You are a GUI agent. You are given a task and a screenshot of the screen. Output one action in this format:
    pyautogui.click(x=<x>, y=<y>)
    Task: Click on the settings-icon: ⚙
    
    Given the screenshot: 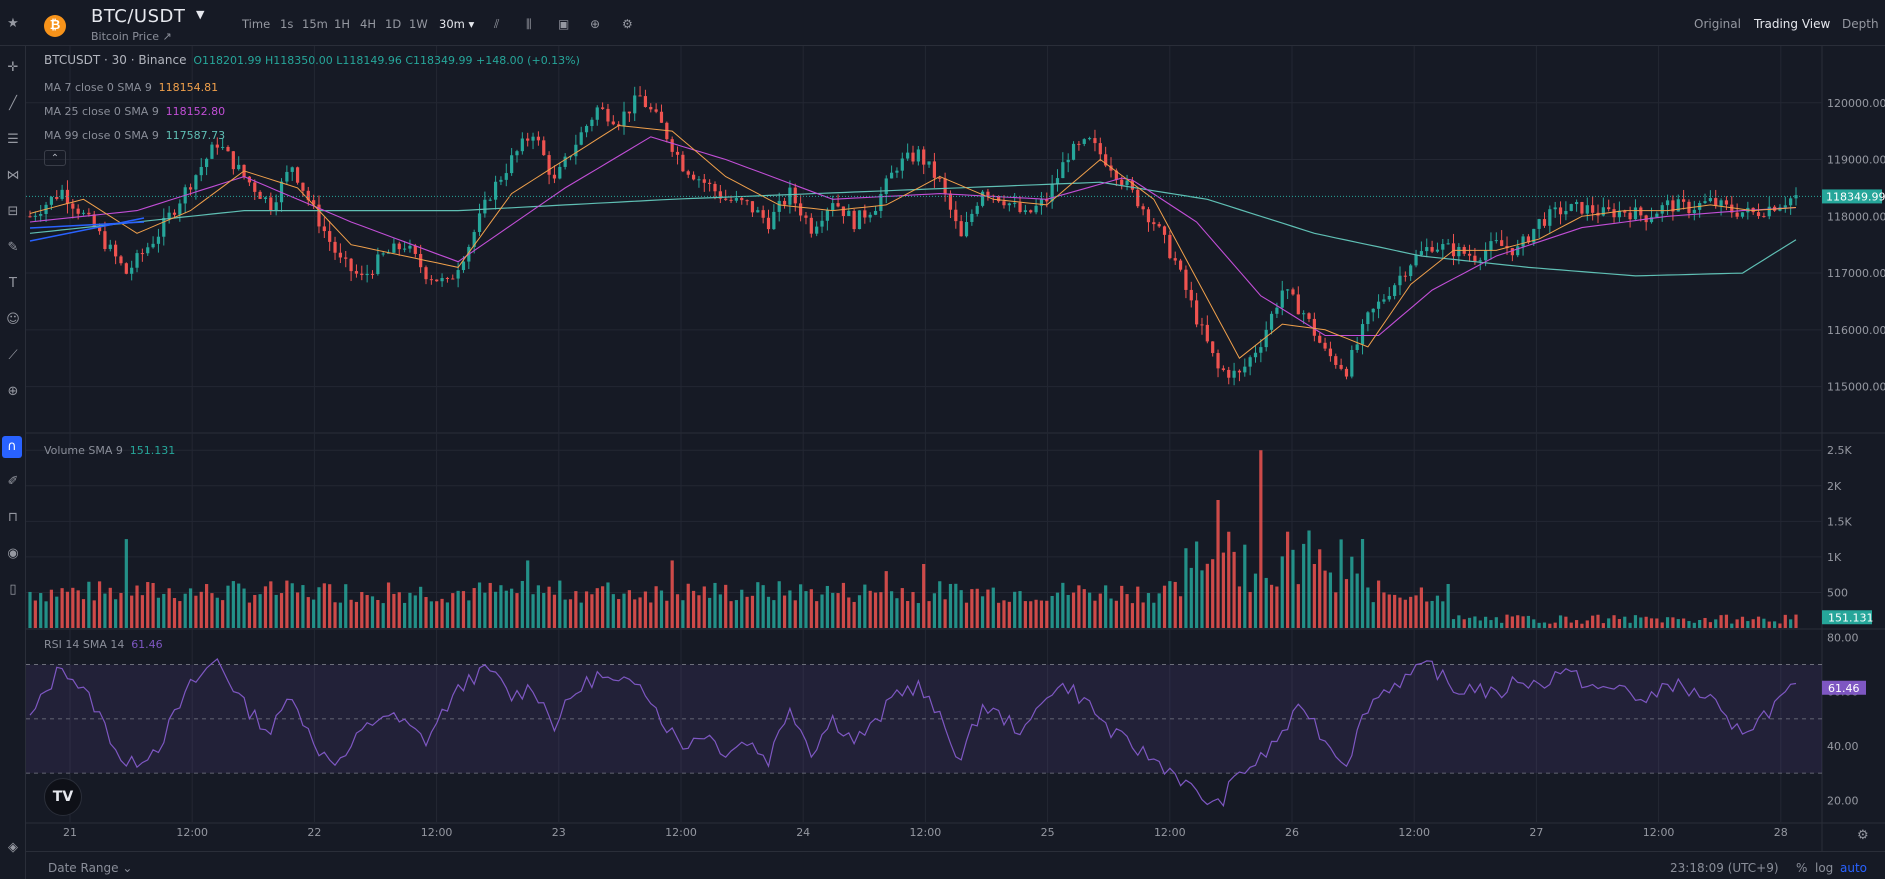 What is the action you would take?
    pyautogui.click(x=627, y=24)
    